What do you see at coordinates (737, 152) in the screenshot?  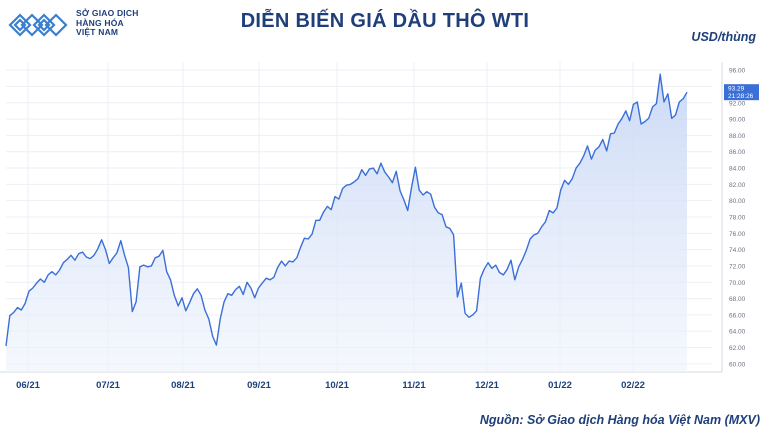 I see `y-tick-label: 86.00` at bounding box center [737, 152].